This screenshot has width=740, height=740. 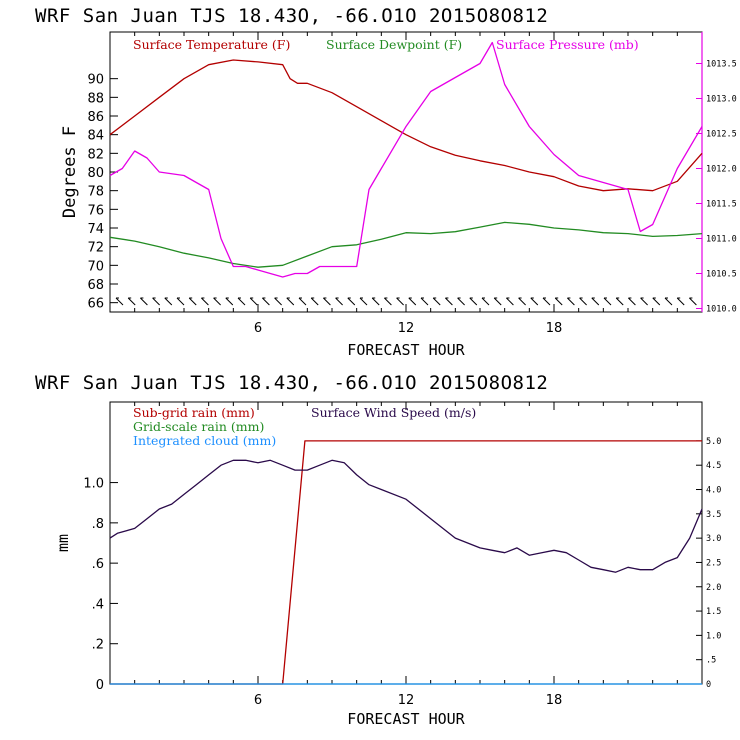 I want to click on y2-tick-label: 1010.5, so click(x=721, y=275).